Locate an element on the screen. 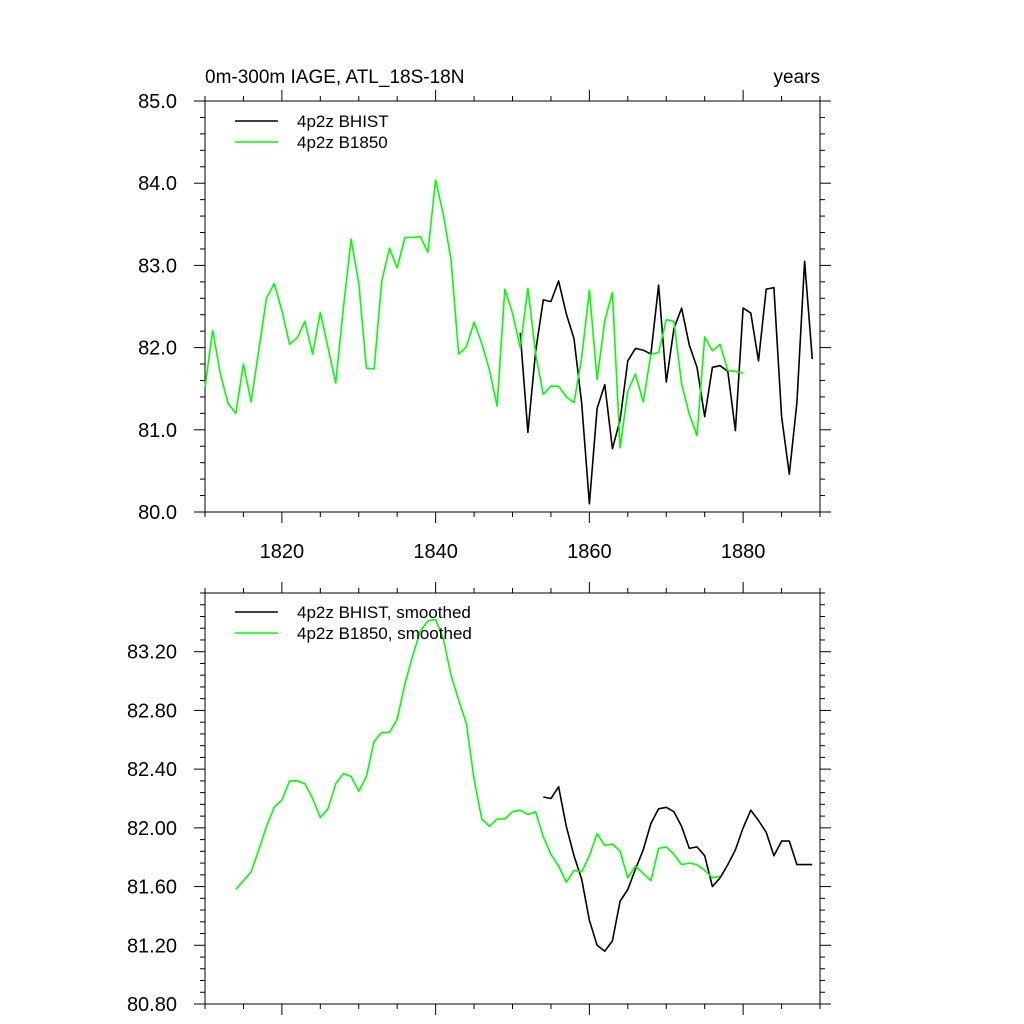  y-tick-label: 83.0 is located at coordinates (157, 266).